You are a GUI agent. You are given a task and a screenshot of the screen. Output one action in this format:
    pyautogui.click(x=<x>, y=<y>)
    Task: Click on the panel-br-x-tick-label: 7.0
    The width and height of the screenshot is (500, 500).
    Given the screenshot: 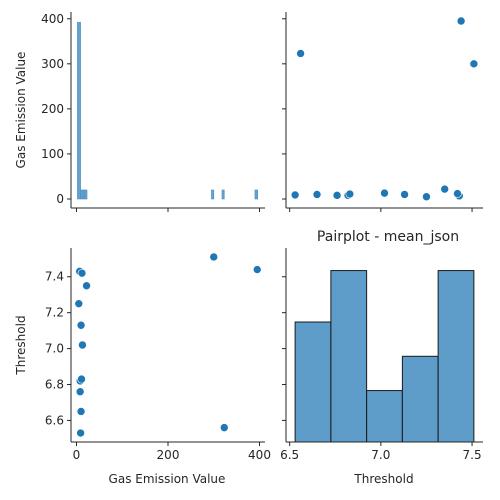 What is the action you would take?
    pyautogui.click(x=380, y=455)
    